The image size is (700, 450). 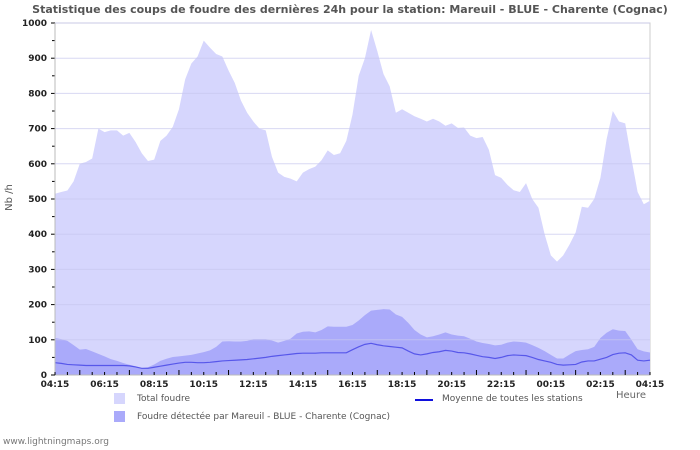 What do you see at coordinates (402, 385) in the screenshot?
I see `x-tick-label: 18:15` at bounding box center [402, 385].